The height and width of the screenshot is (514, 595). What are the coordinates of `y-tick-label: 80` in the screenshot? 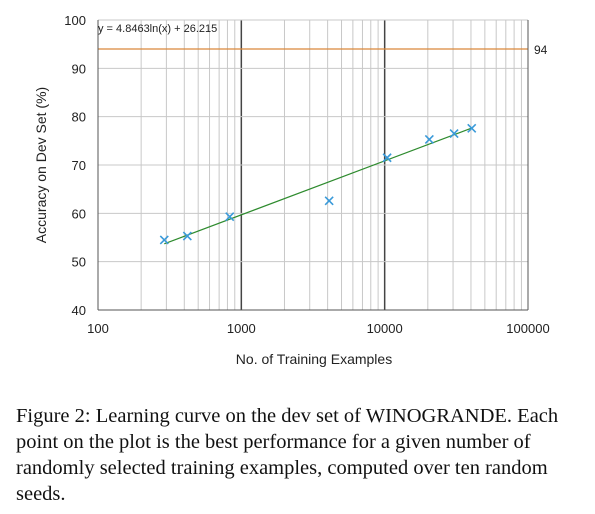 It's located at (79, 117).